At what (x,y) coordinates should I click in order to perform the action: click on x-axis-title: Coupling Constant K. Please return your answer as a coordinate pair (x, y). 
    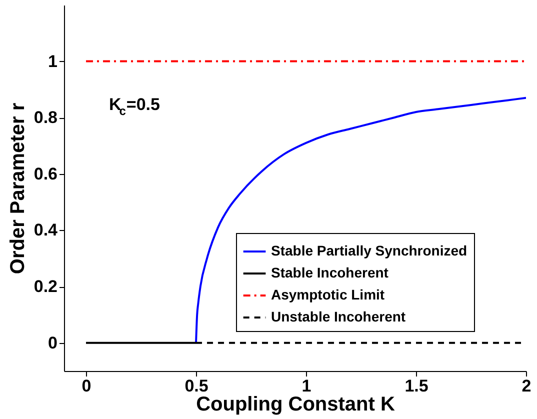
    Looking at the image, I should click on (296, 405).